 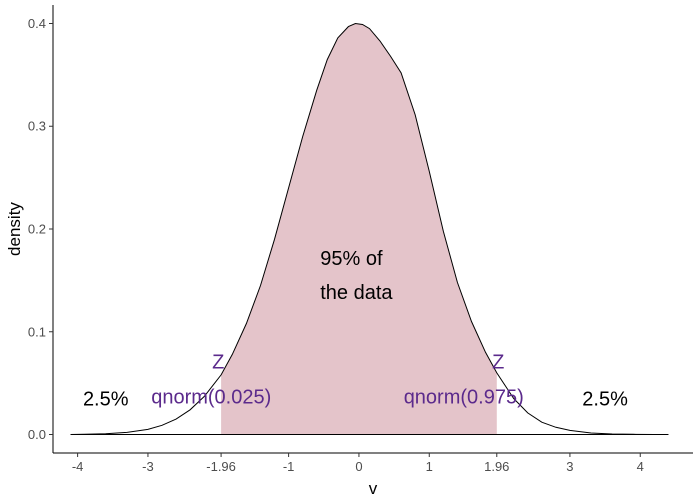 I want to click on annotation-left-tail: 2.5%, so click(x=106, y=400).